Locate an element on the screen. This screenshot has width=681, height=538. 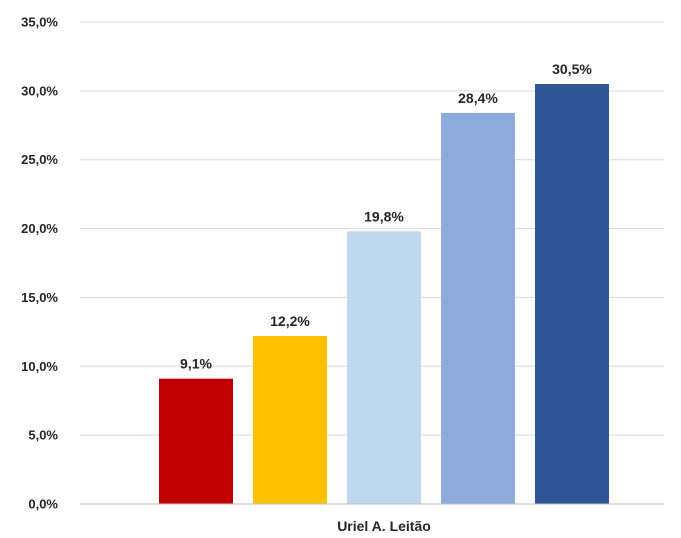
bar-value-label: 30,5% is located at coordinates (572, 69).